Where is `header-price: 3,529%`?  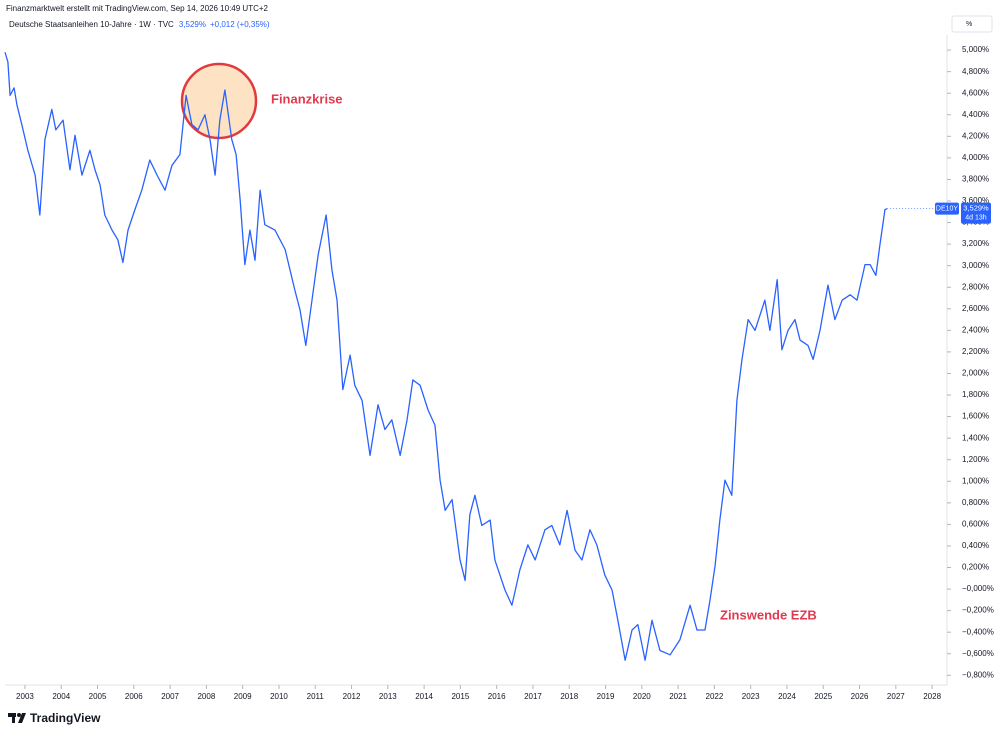
header-price: 3,529% is located at coordinates (192, 24).